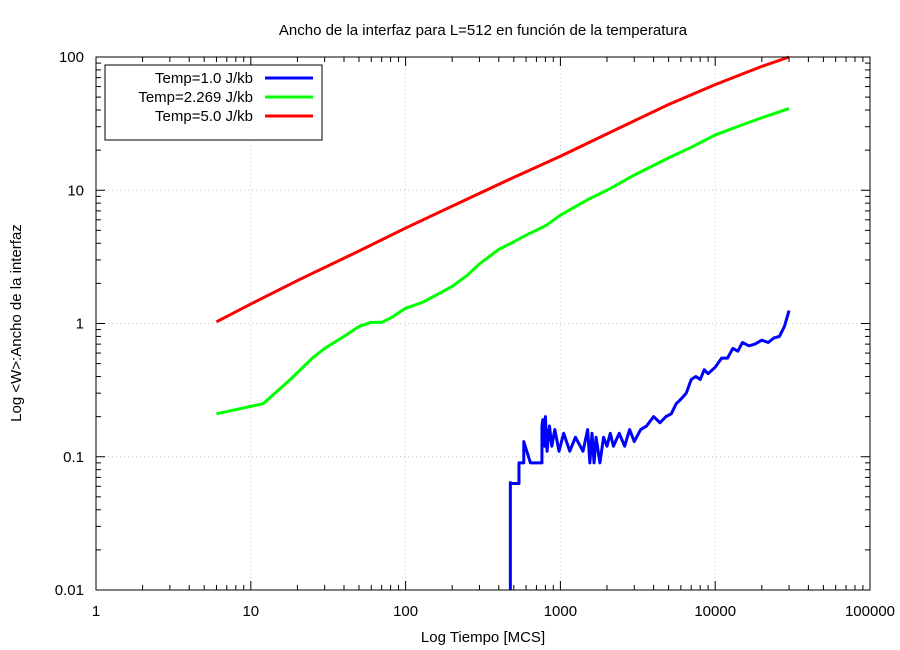  What do you see at coordinates (69, 590) in the screenshot?
I see `y-tick-label: 0.01` at bounding box center [69, 590].